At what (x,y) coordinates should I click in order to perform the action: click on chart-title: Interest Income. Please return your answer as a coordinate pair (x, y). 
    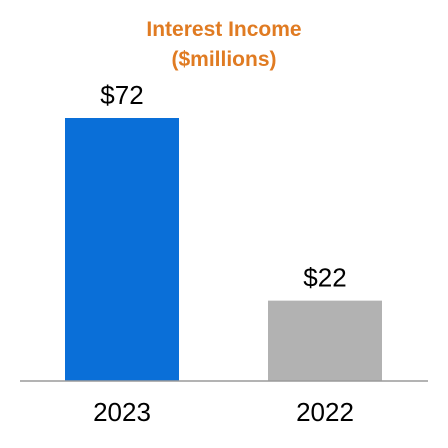
    Looking at the image, I should click on (223, 29).